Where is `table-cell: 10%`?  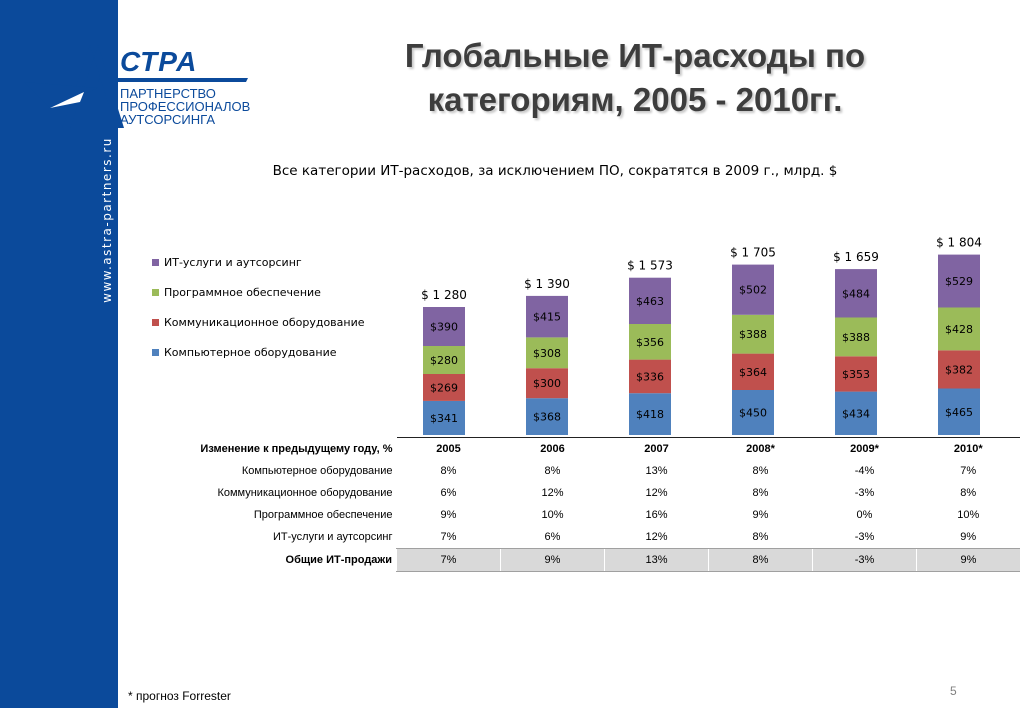 table-cell: 10% is located at coordinates (968, 515).